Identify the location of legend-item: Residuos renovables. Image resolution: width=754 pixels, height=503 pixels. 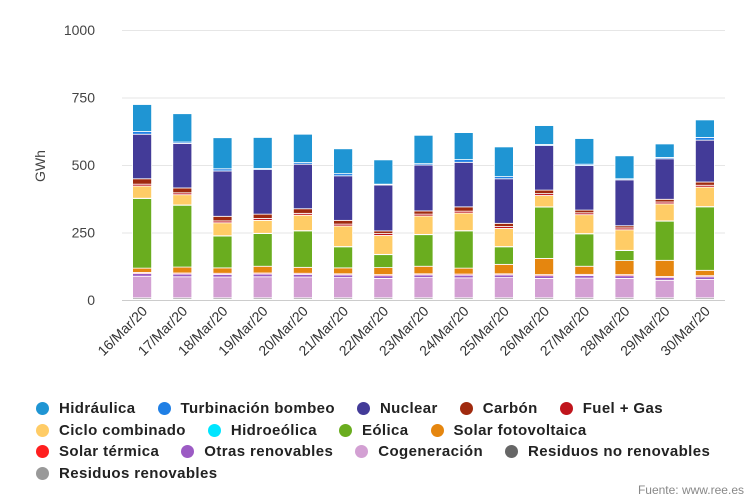
(127, 473).